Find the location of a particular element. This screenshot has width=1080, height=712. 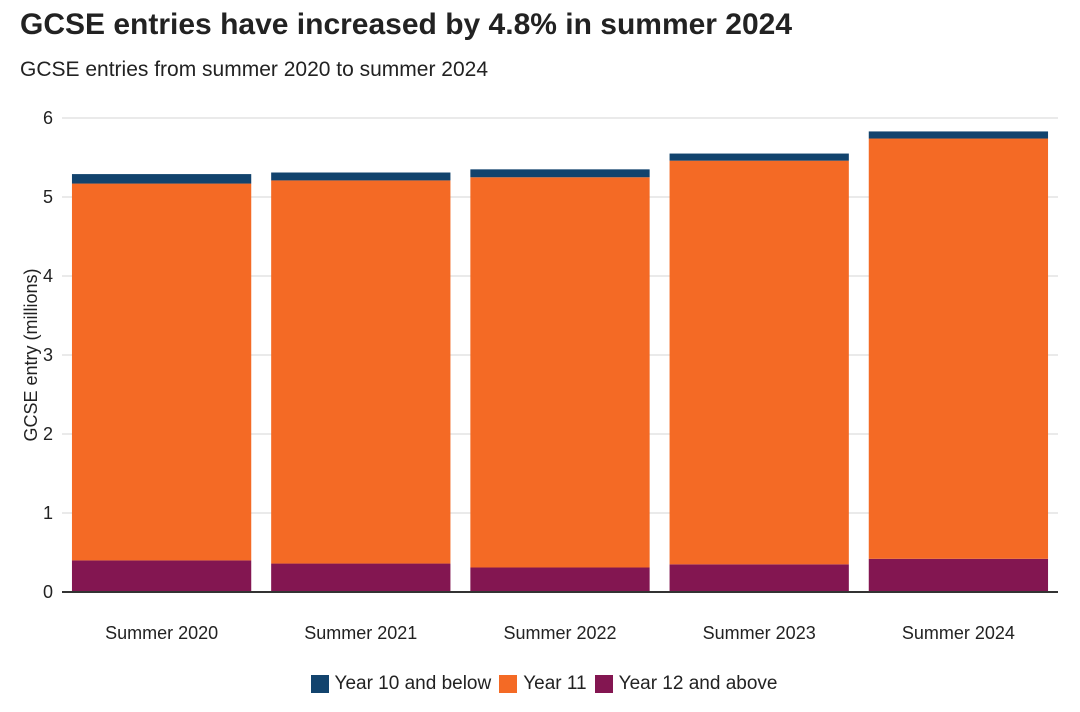

y-tick-label: 6 is located at coordinates (48, 118).